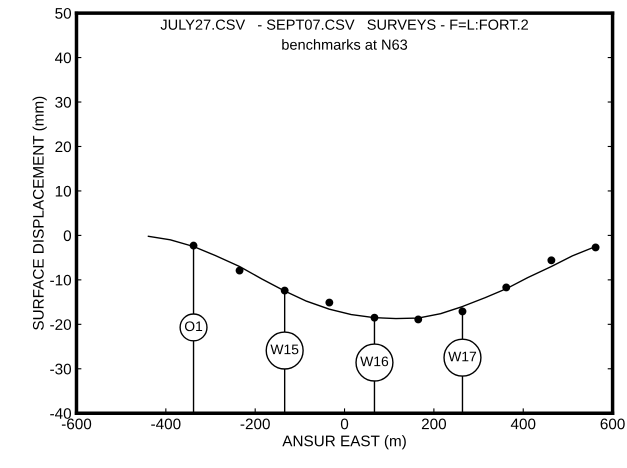 The height and width of the screenshot is (468, 627). What do you see at coordinates (612, 424) in the screenshot?
I see `x-tick-label: 600` at bounding box center [612, 424].